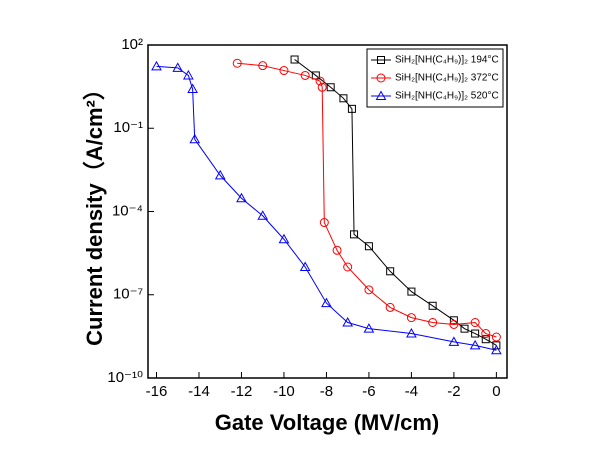 This screenshot has height=457, width=613. I want to click on x-tick-label: -16, so click(157, 391).